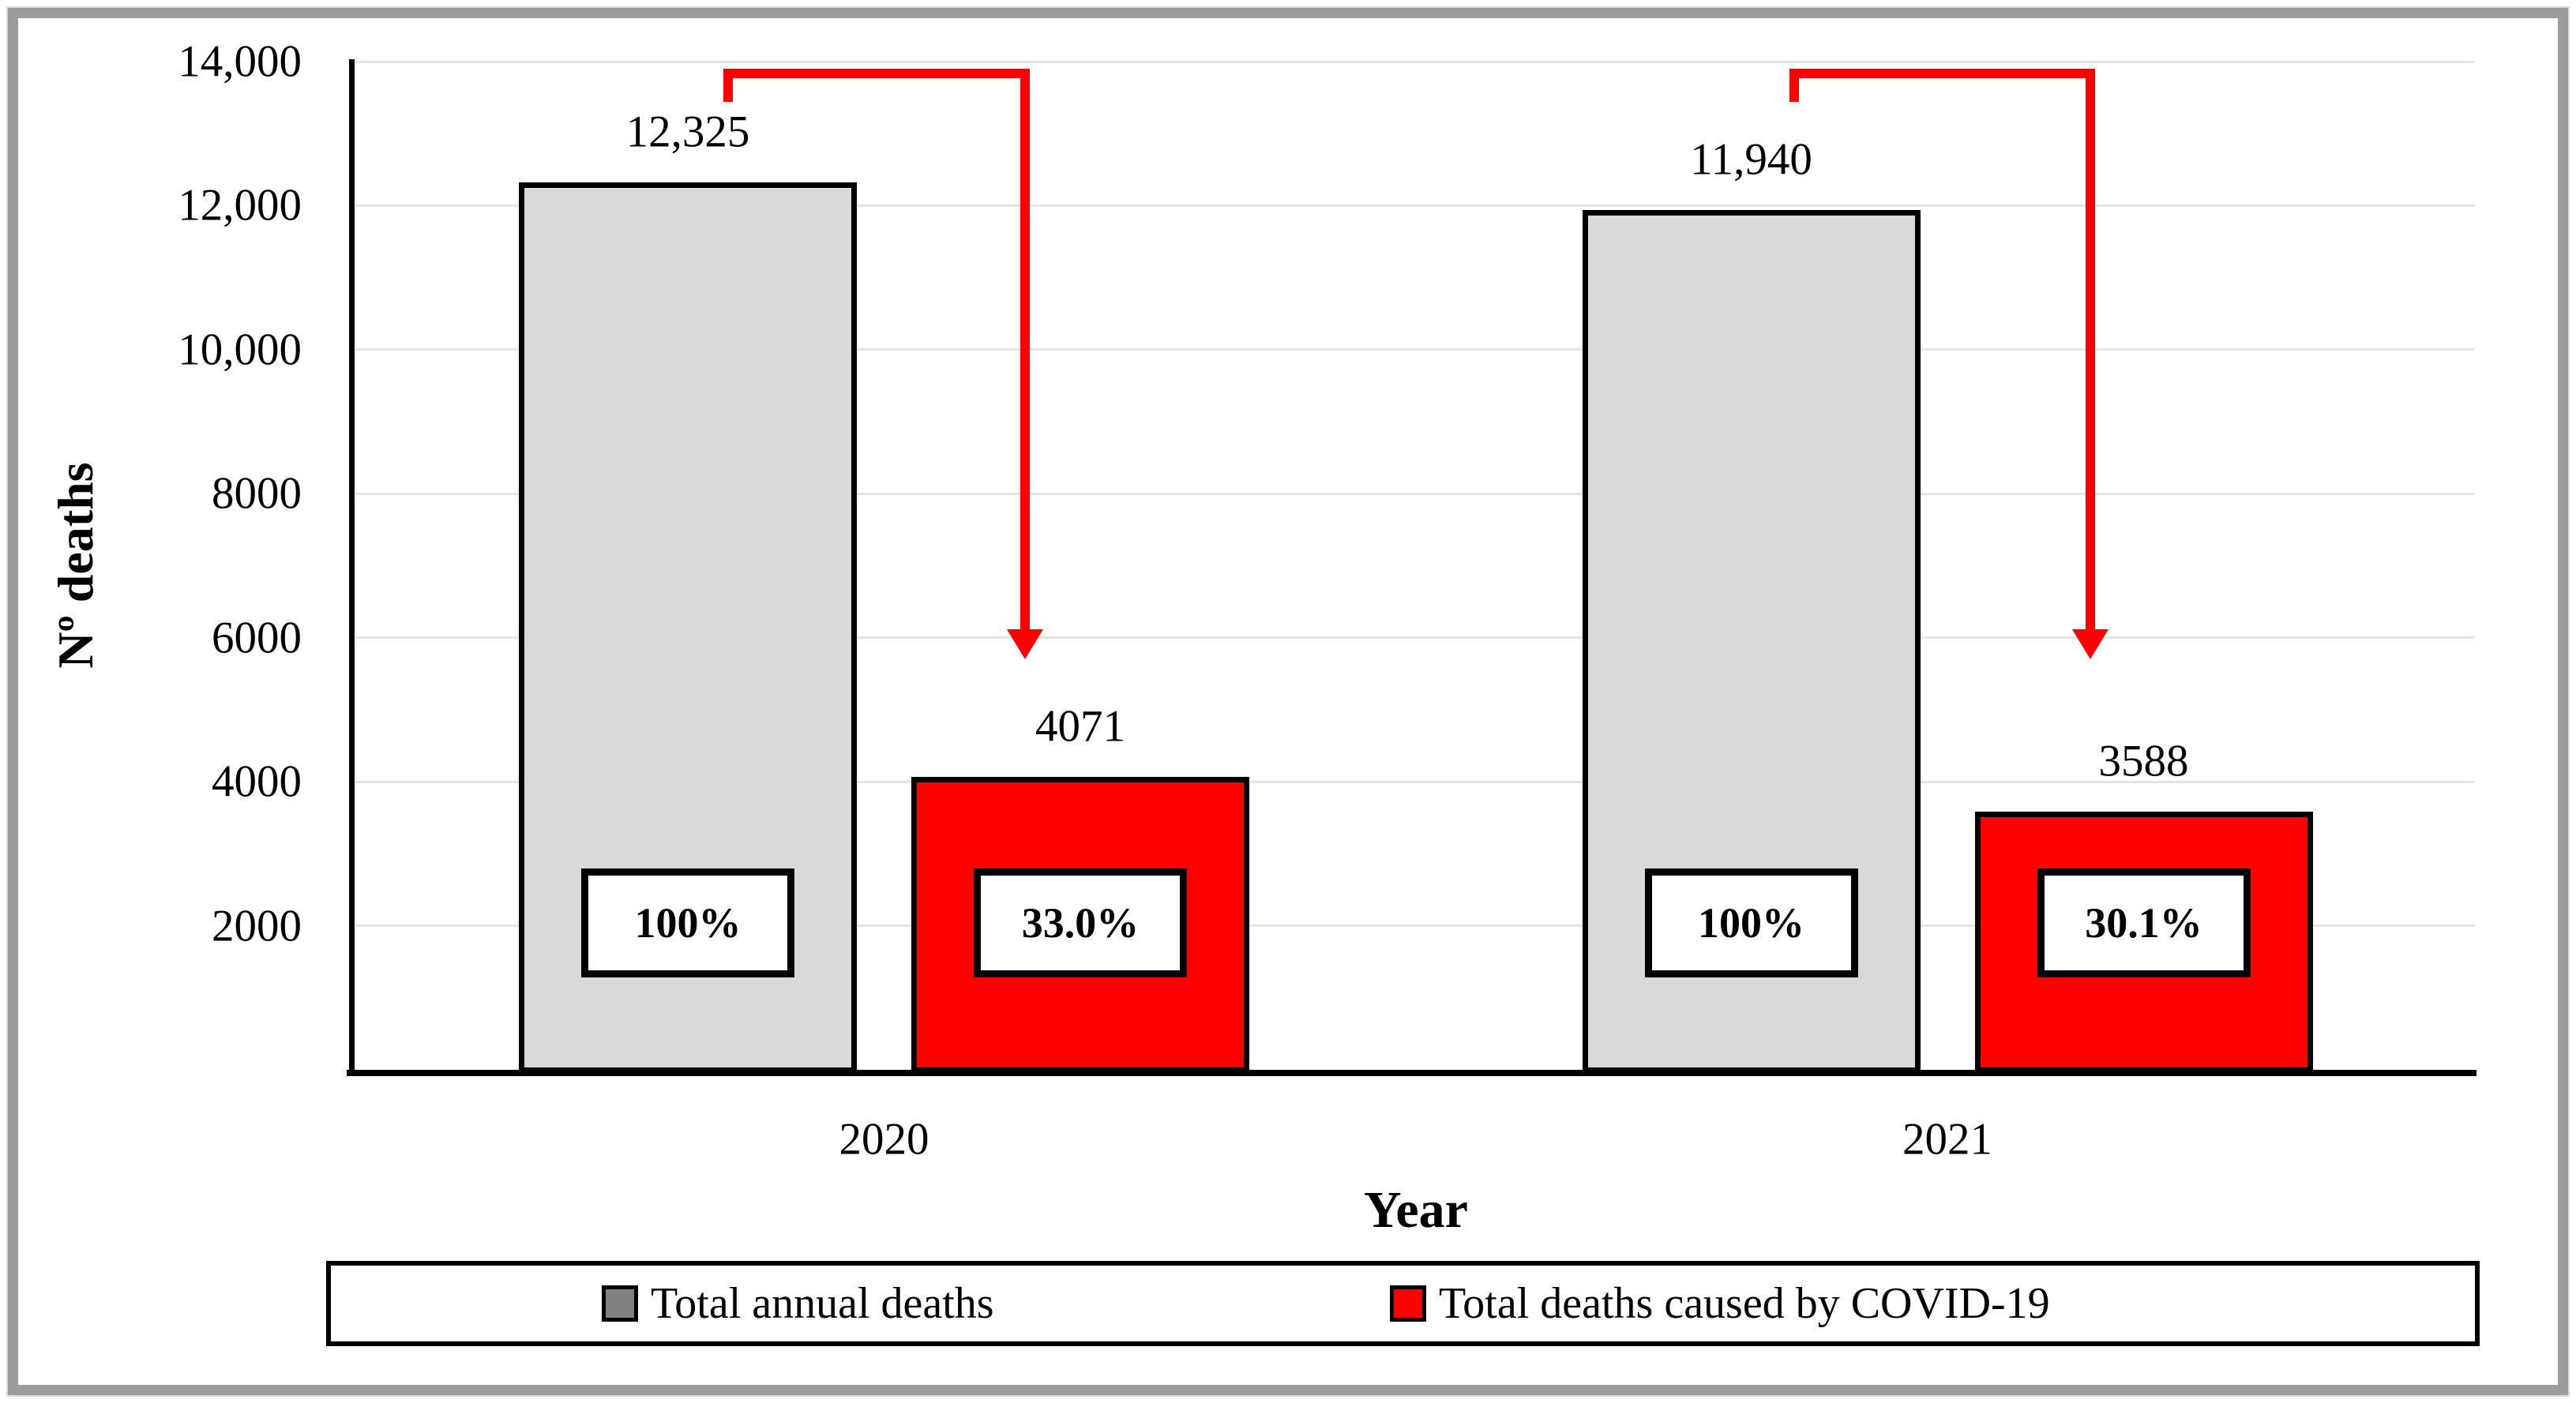 This screenshot has width=2576, height=1403. What do you see at coordinates (2090, 644) in the screenshot?
I see `arrow-head-icon-2021` at bounding box center [2090, 644].